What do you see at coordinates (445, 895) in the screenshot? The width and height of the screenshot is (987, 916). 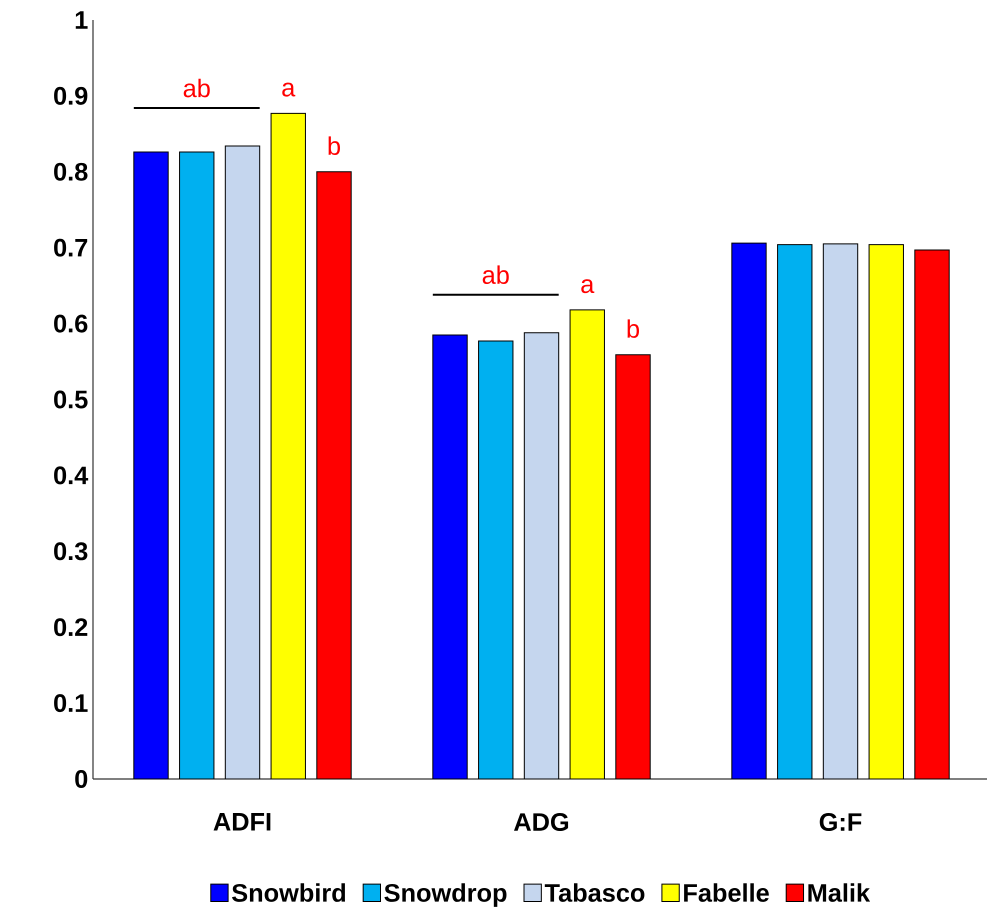 I see `legend-label: Snowdrop` at bounding box center [445, 895].